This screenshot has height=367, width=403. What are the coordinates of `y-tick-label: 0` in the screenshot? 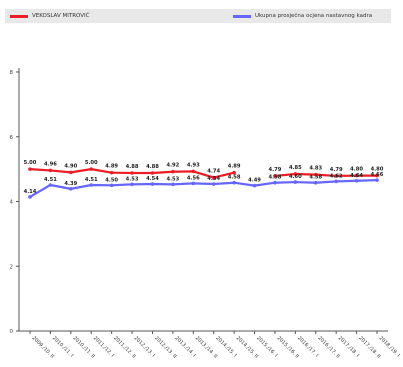 It's located at (12, 332).